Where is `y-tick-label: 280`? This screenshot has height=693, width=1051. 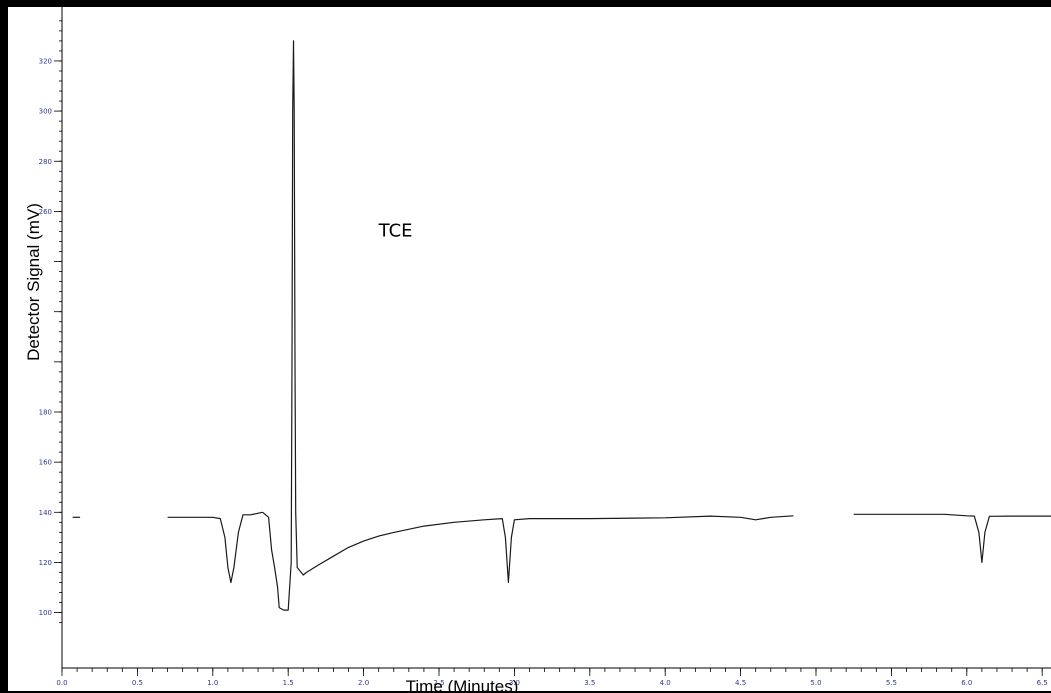 y-tick-label: 280 is located at coordinates (45, 162).